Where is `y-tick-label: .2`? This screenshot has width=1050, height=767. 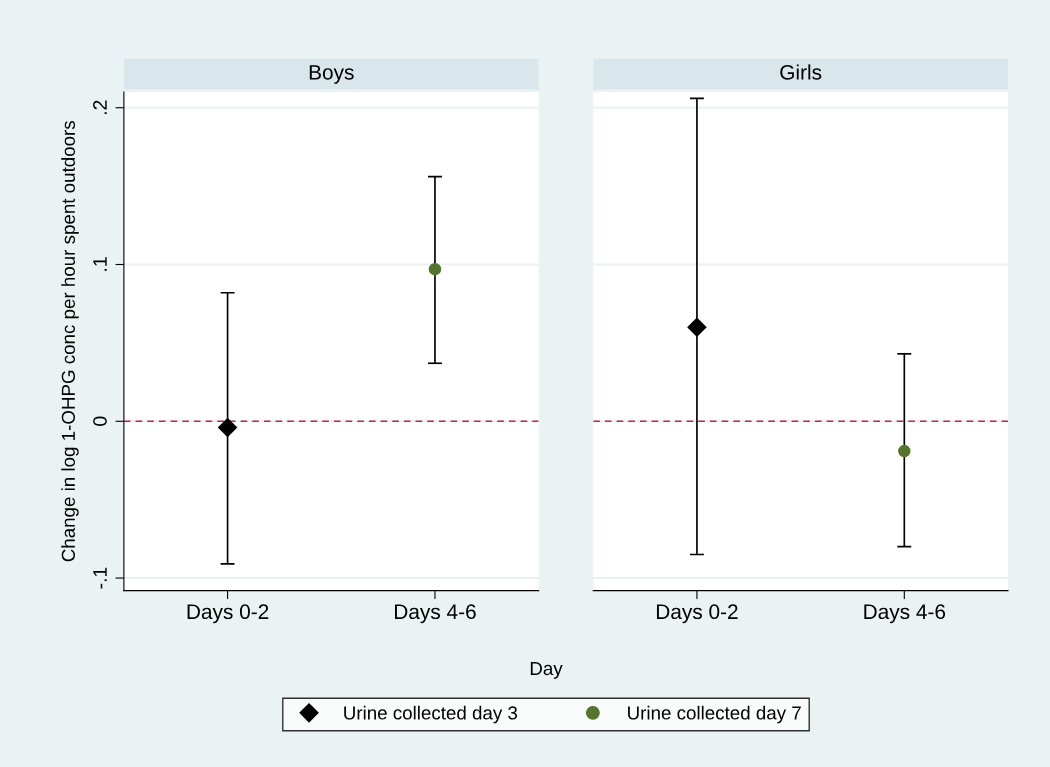 y-tick-label: .2 is located at coordinates (100, 107).